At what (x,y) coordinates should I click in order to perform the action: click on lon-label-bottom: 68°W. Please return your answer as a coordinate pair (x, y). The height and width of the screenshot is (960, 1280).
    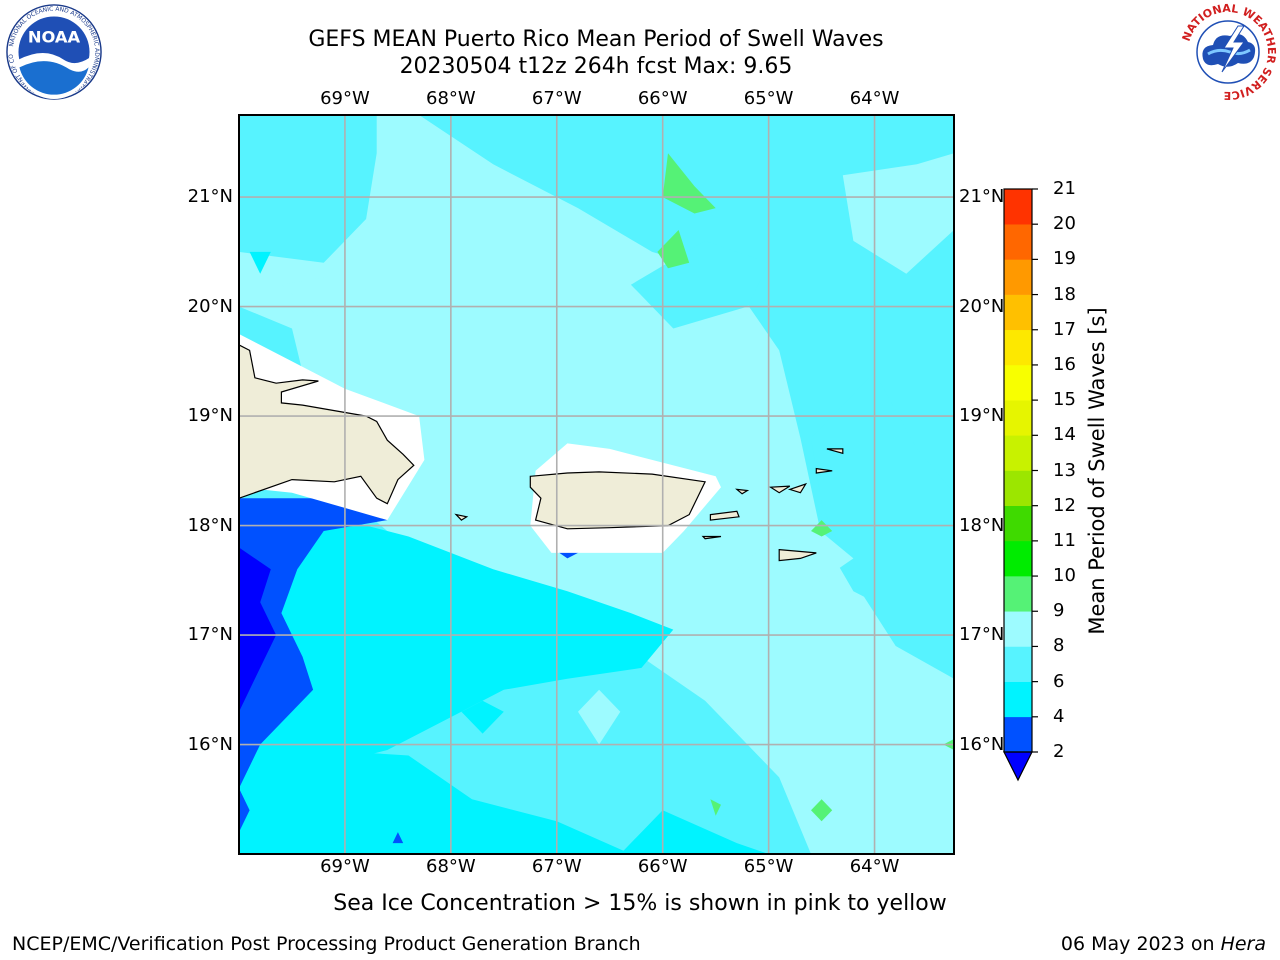
    Looking at the image, I should click on (450, 866).